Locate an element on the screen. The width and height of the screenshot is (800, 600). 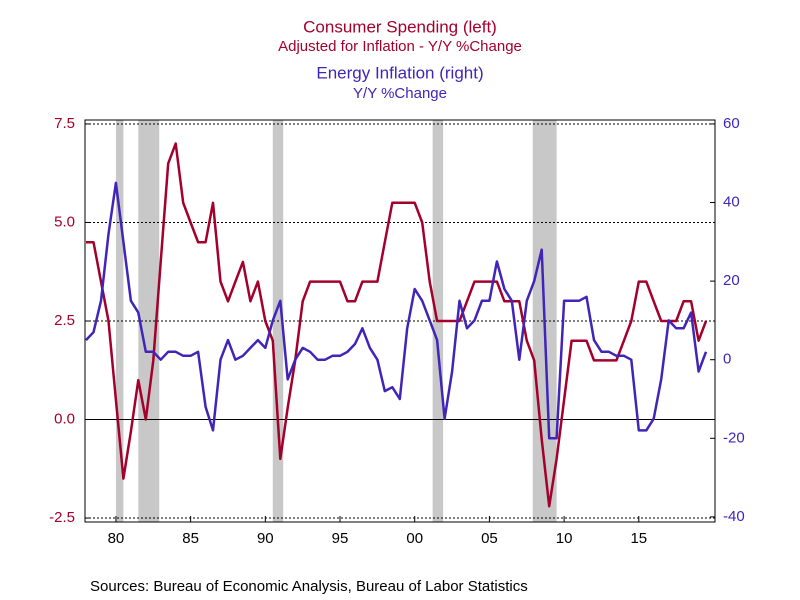
y2-tick-label: -40 is located at coordinates (734, 516).